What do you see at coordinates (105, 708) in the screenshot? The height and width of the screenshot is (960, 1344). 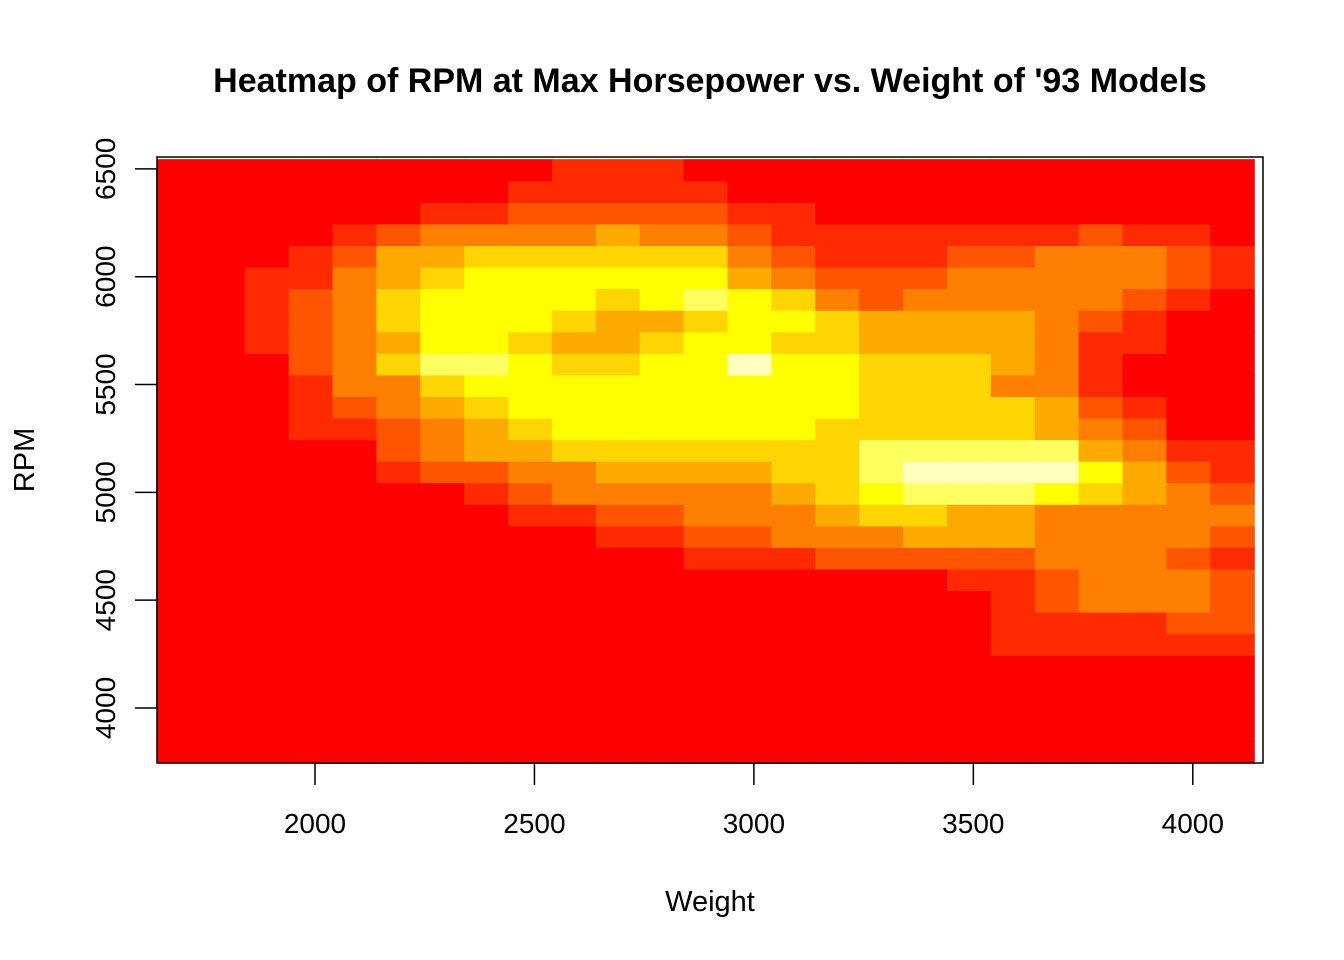 I see `y-tick-label: 4000` at bounding box center [105, 708].